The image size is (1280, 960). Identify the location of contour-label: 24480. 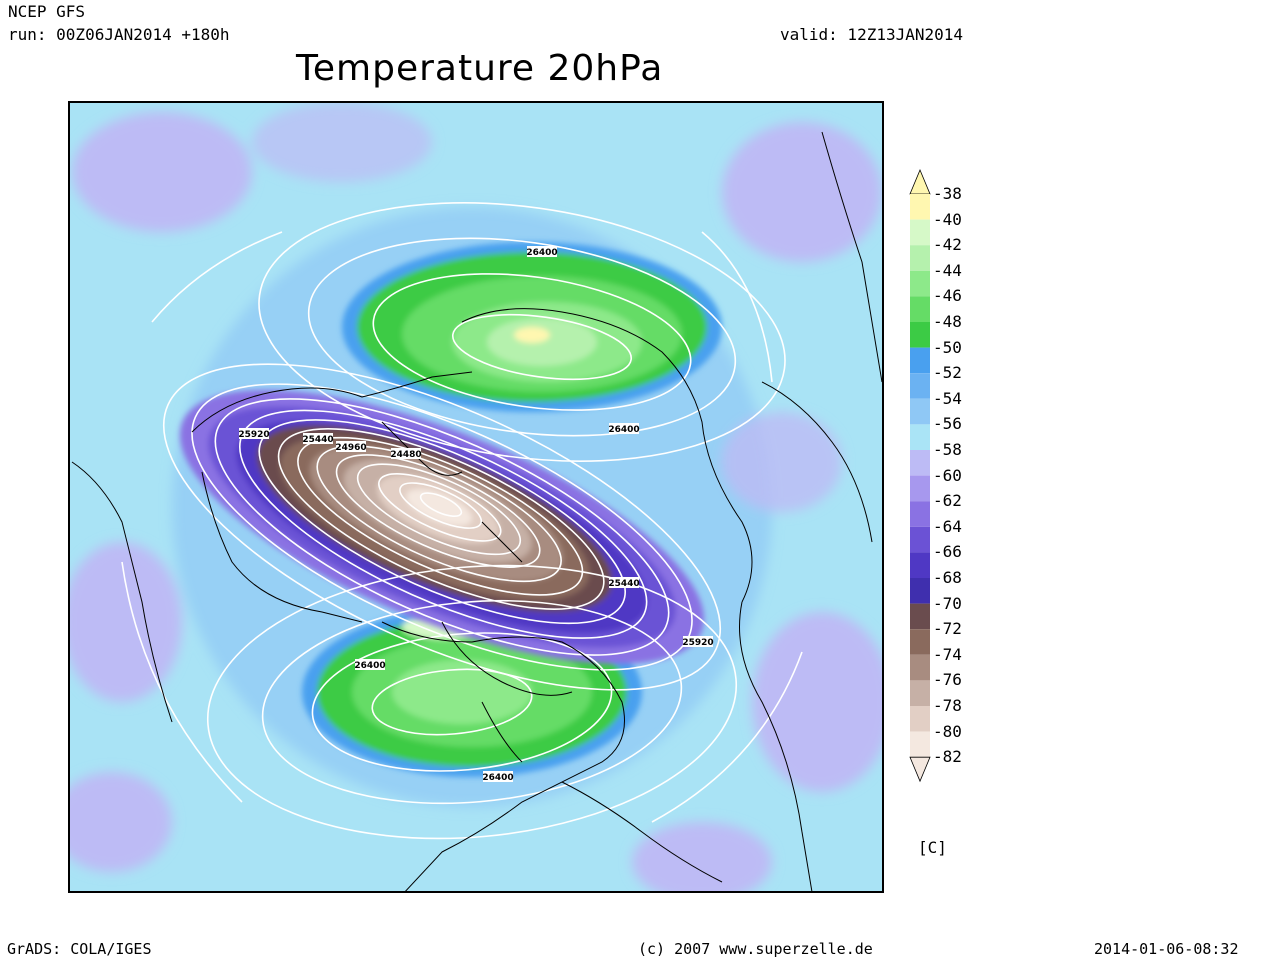
(405, 455).